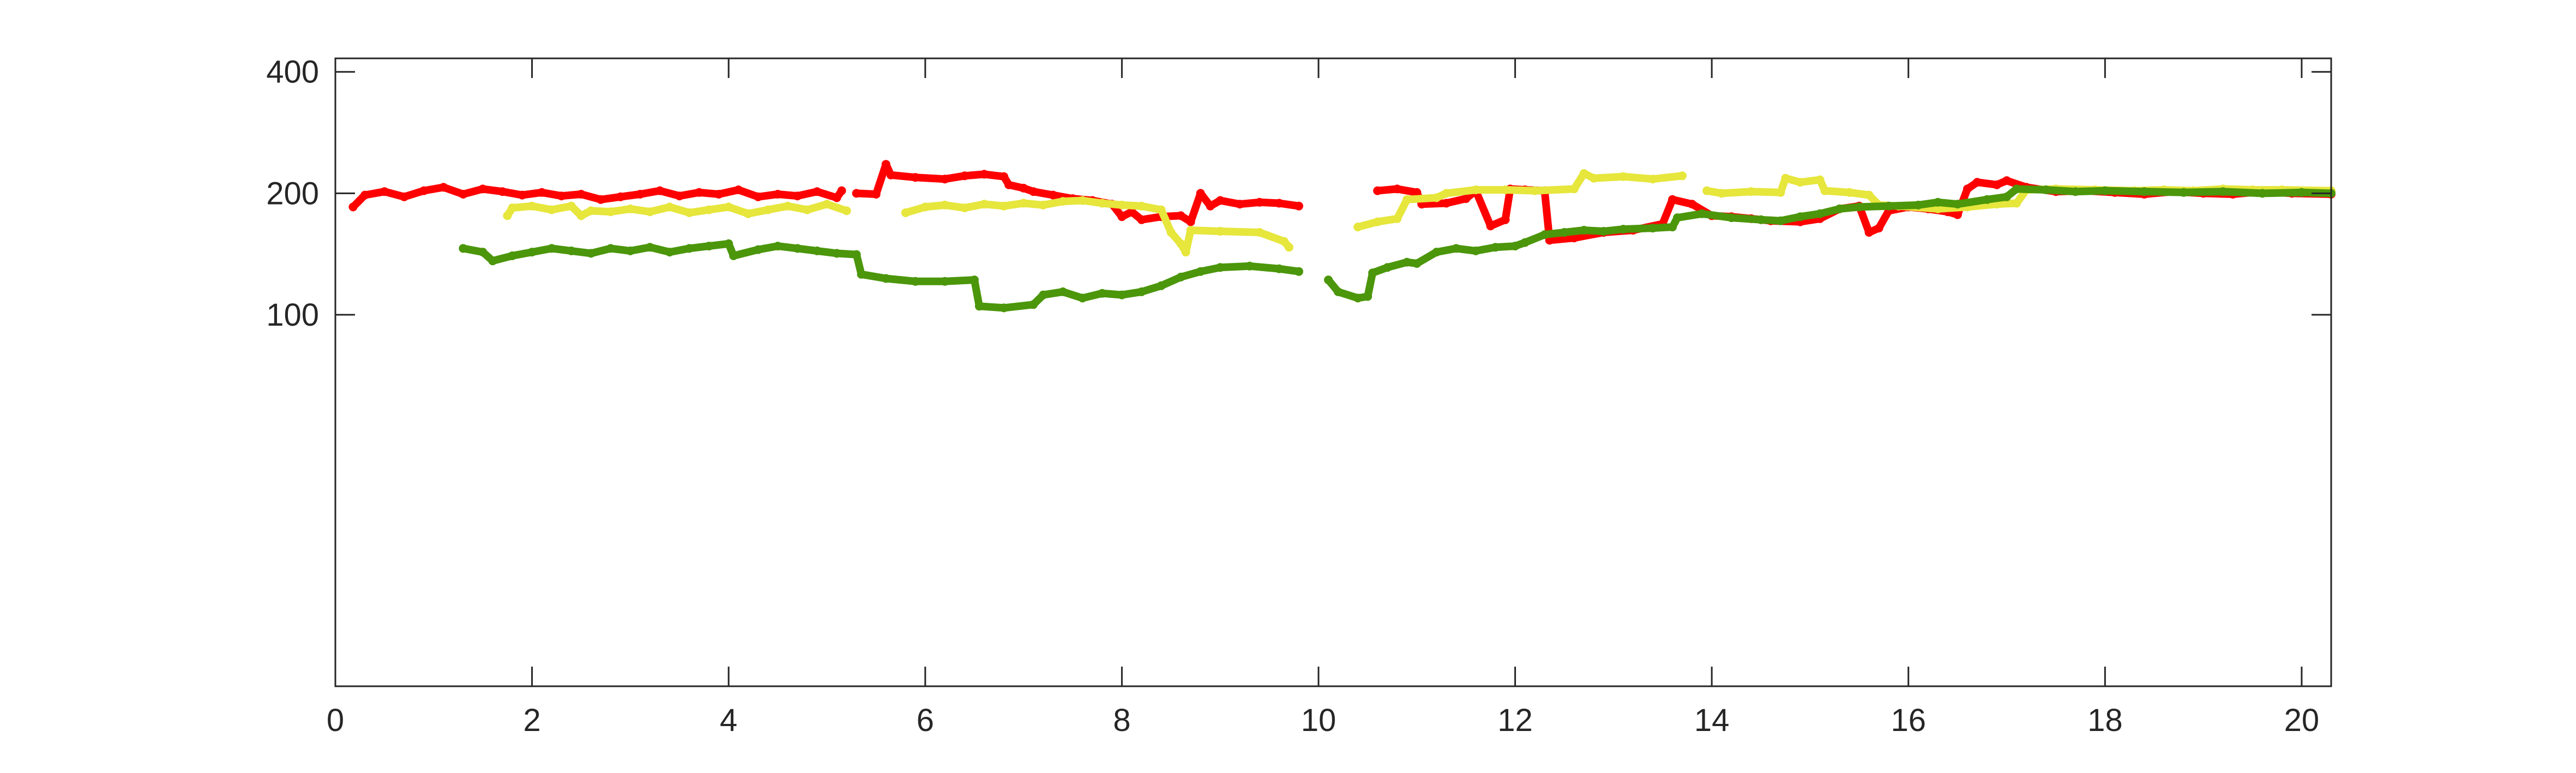  I want to click on y-tick-label: 400, so click(292, 72).